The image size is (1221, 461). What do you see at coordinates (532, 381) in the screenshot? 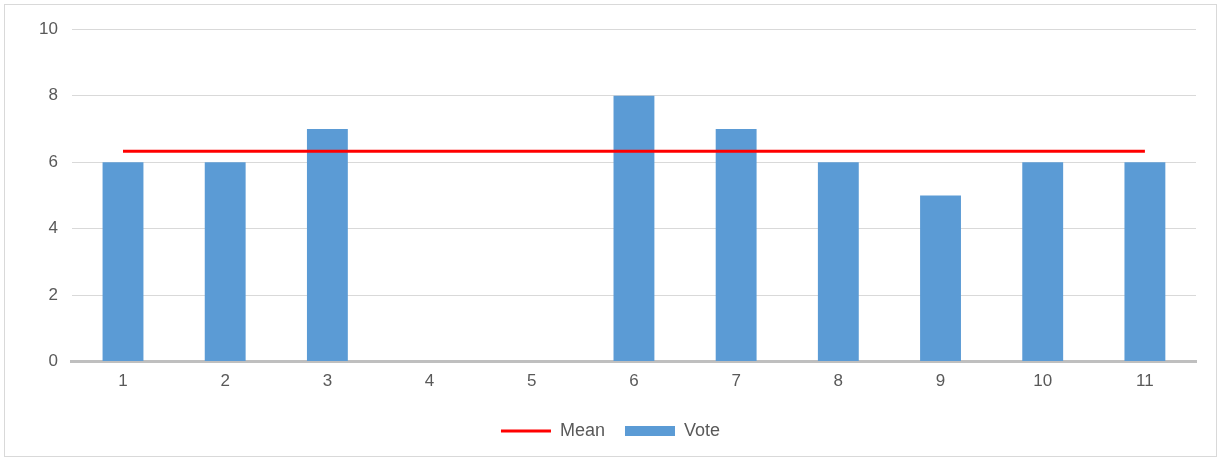
I see `x-tick-label: 5` at bounding box center [532, 381].